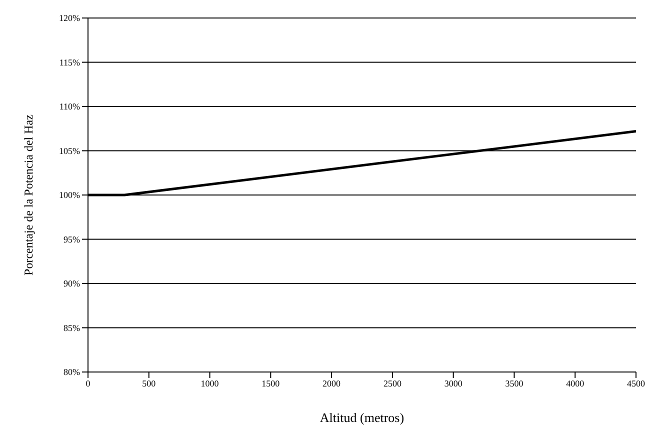 The width and height of the screenshot is (651, 440). Describe the element at coordinates (514, 383) in the screenshot. I see `x-tick-label: 3500` at that location.